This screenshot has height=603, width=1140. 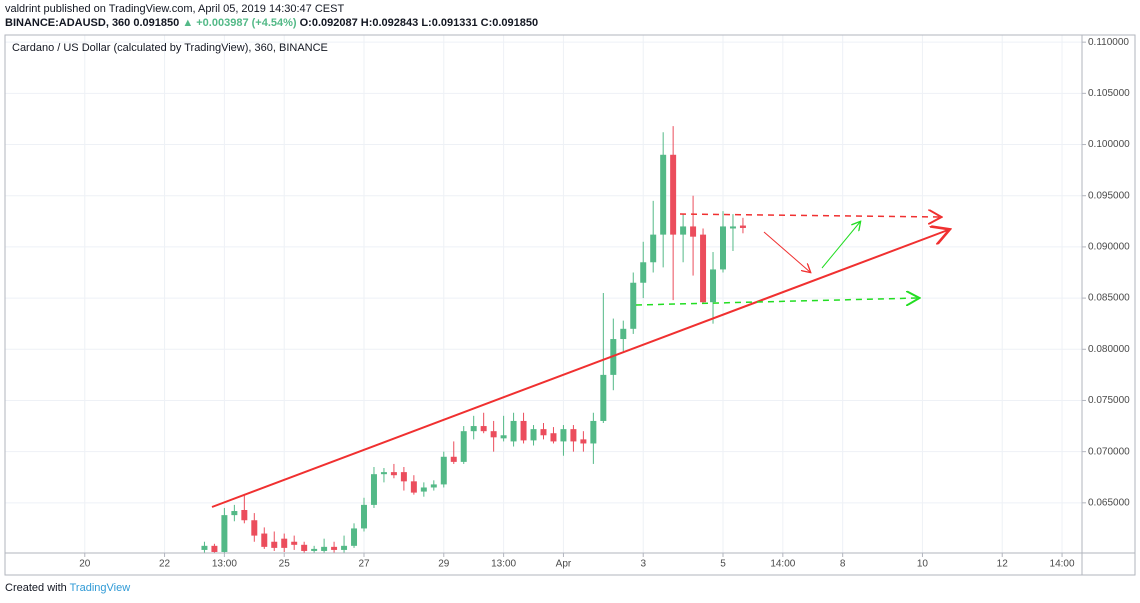 What do you see at coordinates (643, 564) in the screenshot?
I see `x-tick-label: 3` at bounding box center [643, 564].